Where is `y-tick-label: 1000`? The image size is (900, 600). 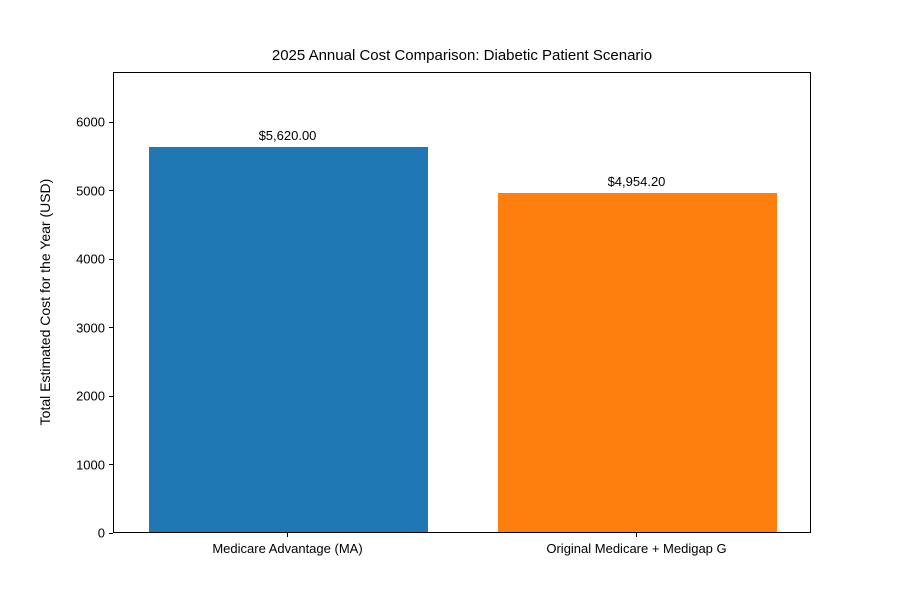 y-tick-label: 1000 is located at coordinates (90, 464).